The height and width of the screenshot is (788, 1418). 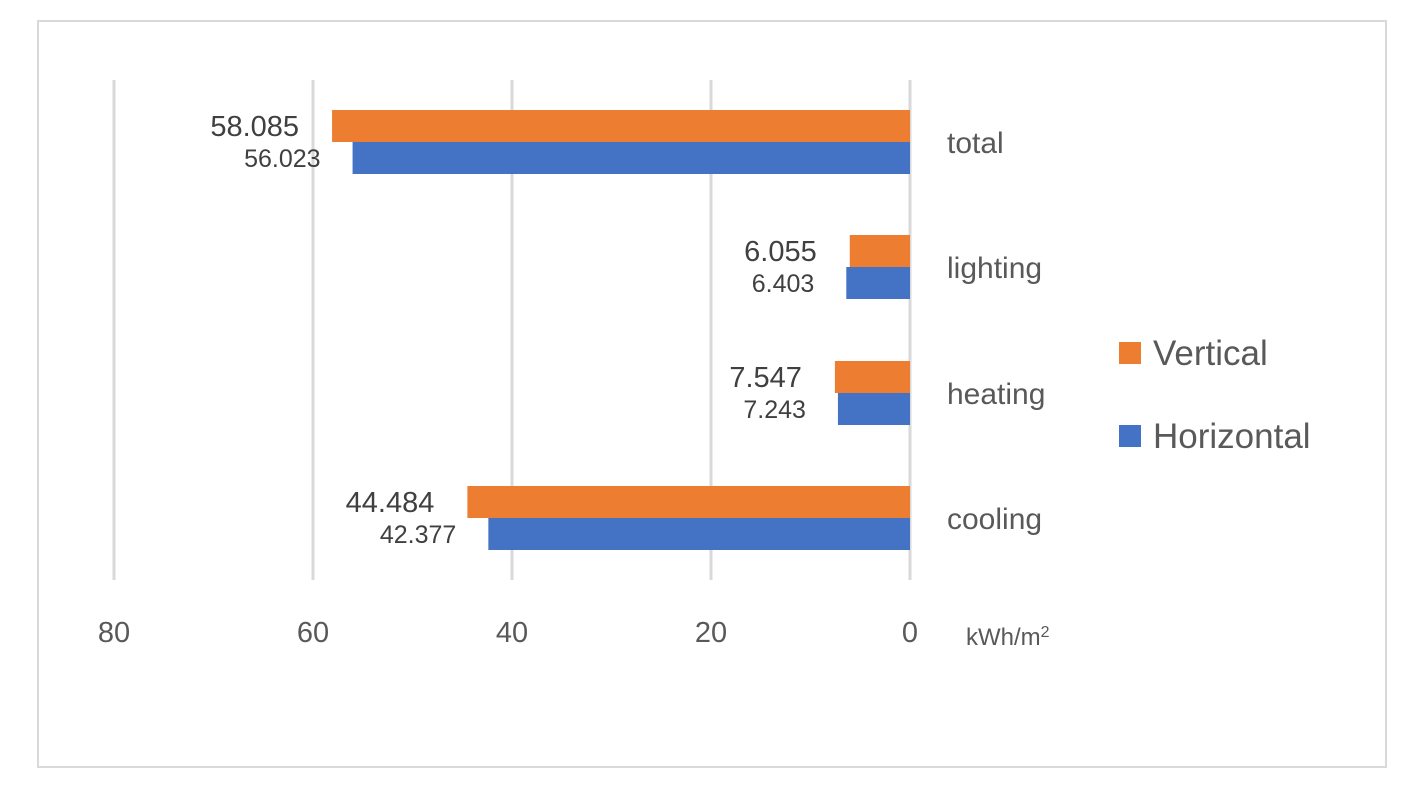 What do you see at coordinates (711, 633) in the screenshot?
I see `x-tick-label: 20` at bounding box center [711, 633].